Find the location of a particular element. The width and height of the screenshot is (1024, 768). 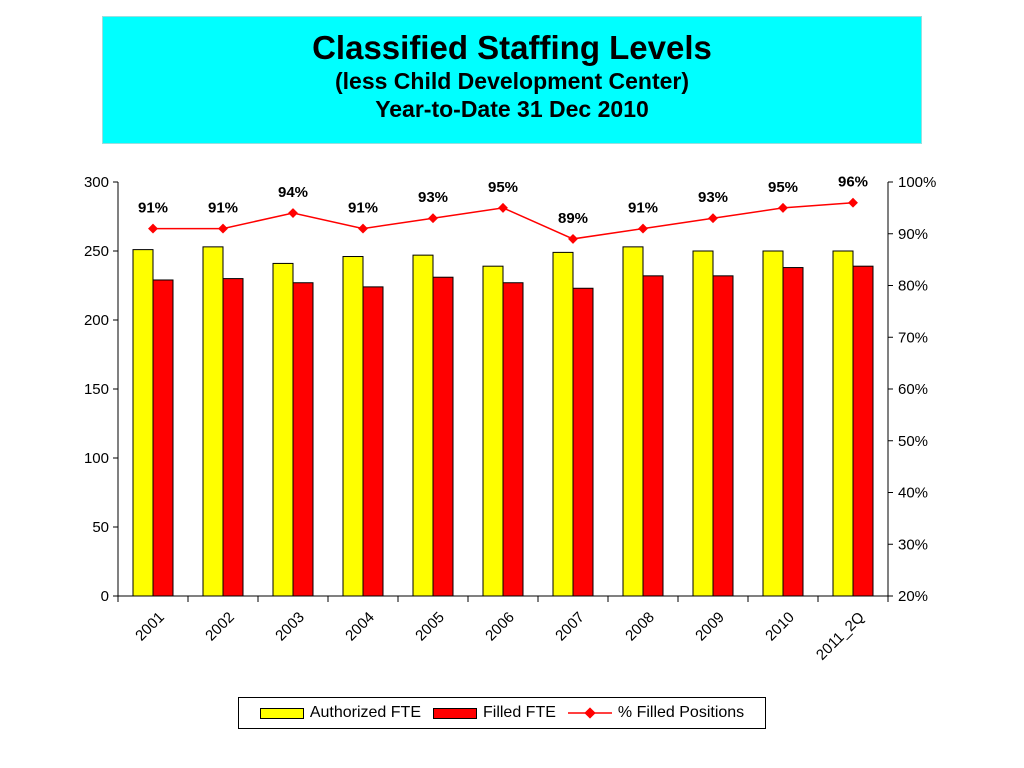

legend-swatch-filled is located at coordinates (454, 713).